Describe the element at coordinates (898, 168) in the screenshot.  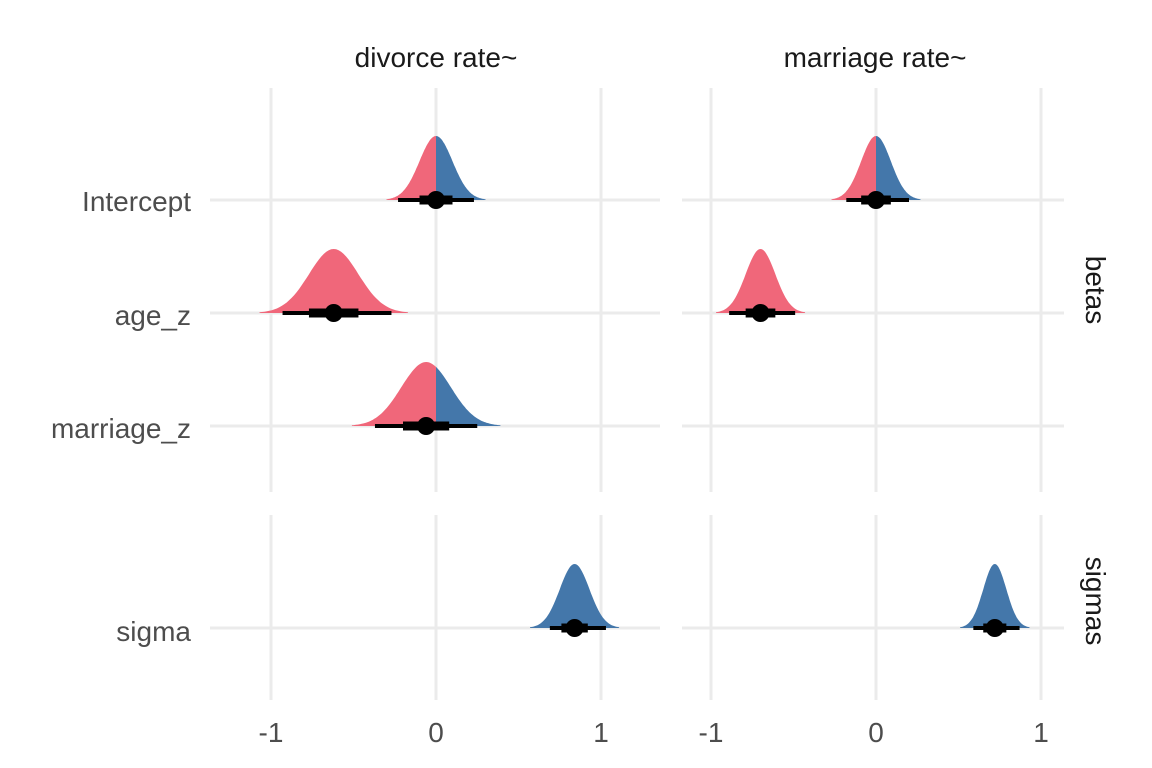
I see `density-positive-intercept-marriage` at that location.